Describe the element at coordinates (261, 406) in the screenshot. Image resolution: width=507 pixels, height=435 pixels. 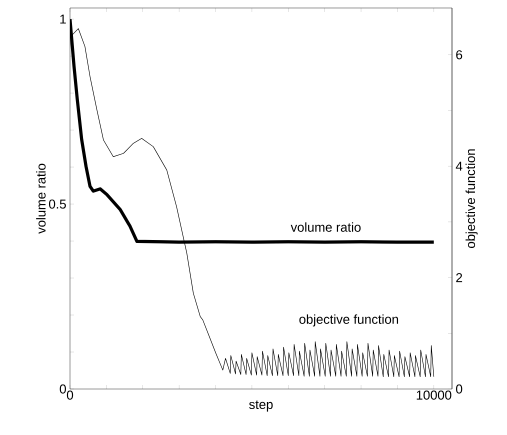
I see `x-axis-title: step` at that location.